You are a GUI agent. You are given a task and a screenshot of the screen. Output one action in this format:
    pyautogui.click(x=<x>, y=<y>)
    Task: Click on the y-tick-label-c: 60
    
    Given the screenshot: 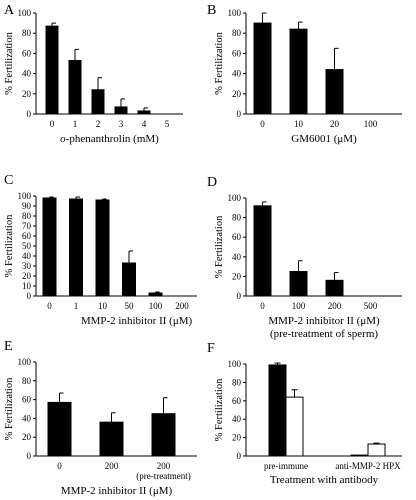 What is the action you would take?
    pyautogui.click(x=27, y=236)
    